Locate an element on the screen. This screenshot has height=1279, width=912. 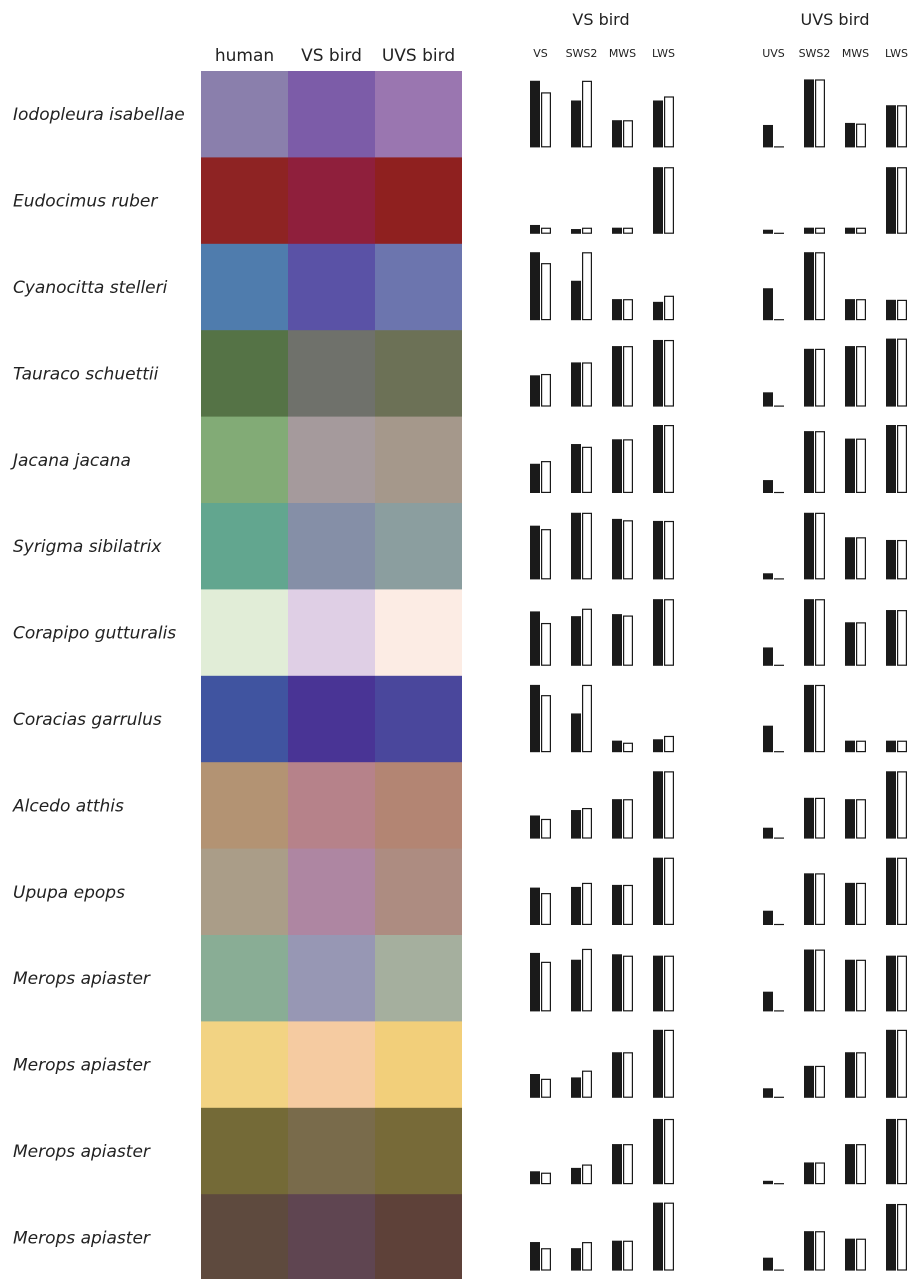
cone-header-vs-bird-vs: VS is located at coordinates (540, 53).